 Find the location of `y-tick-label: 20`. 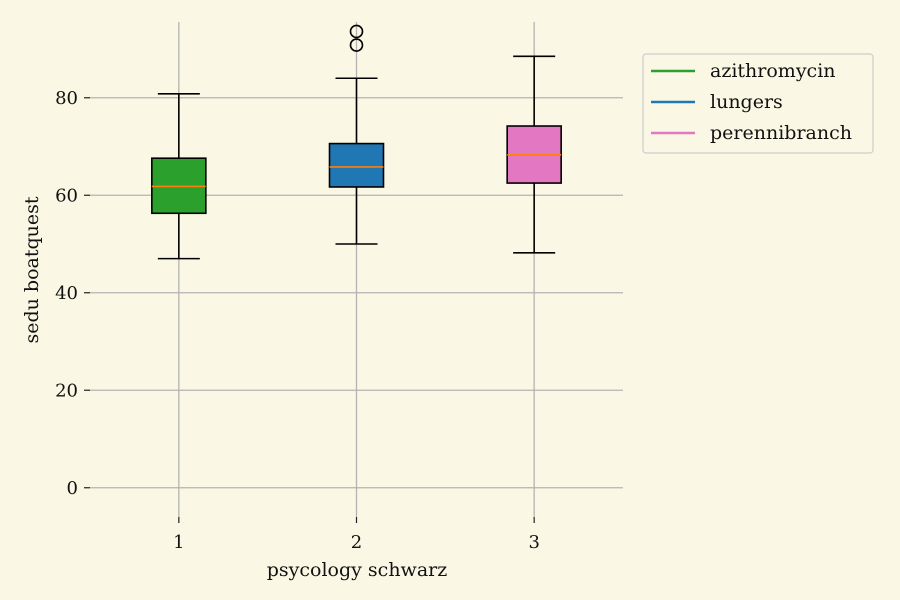

y-tick-label: 20 is located at coordinates (66, 390).